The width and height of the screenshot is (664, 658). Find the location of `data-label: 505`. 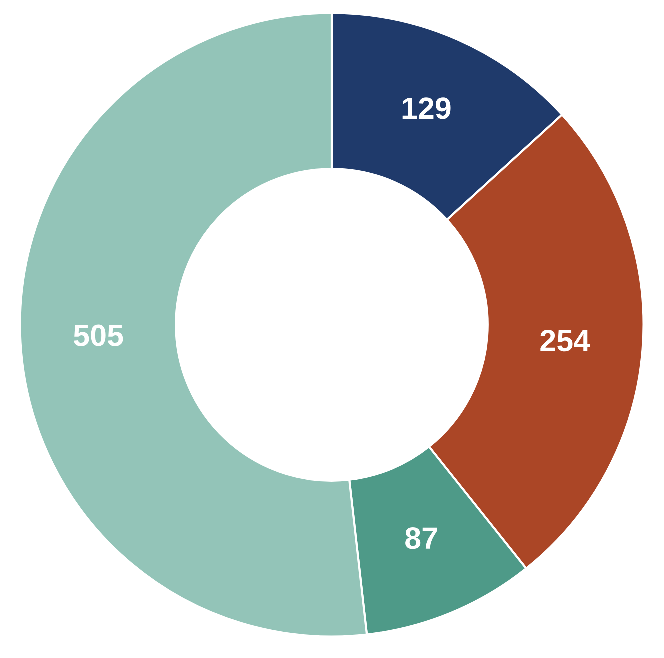

data-label: 505 is located at coordinates (99, 335).